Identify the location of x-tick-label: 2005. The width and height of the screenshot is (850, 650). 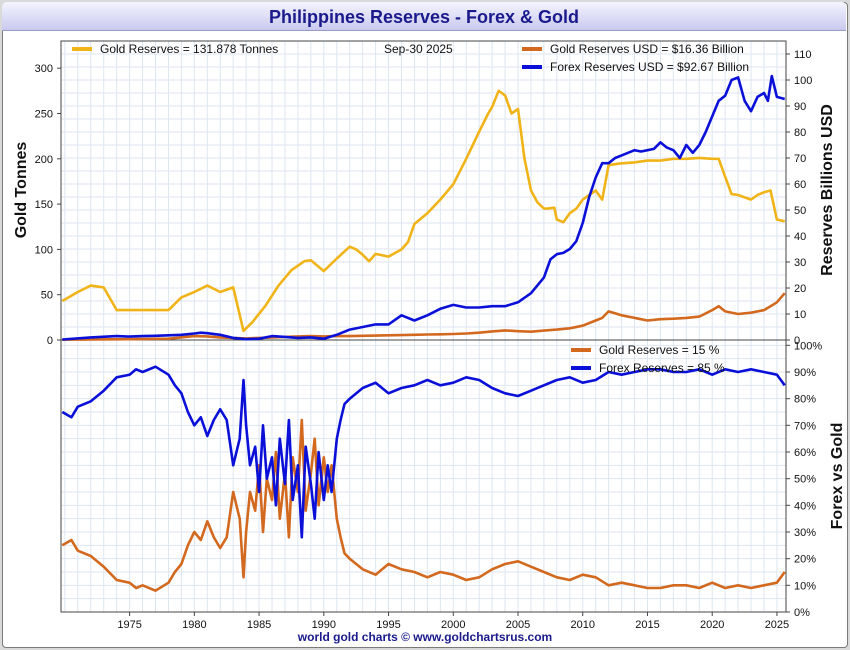
(518, 625).